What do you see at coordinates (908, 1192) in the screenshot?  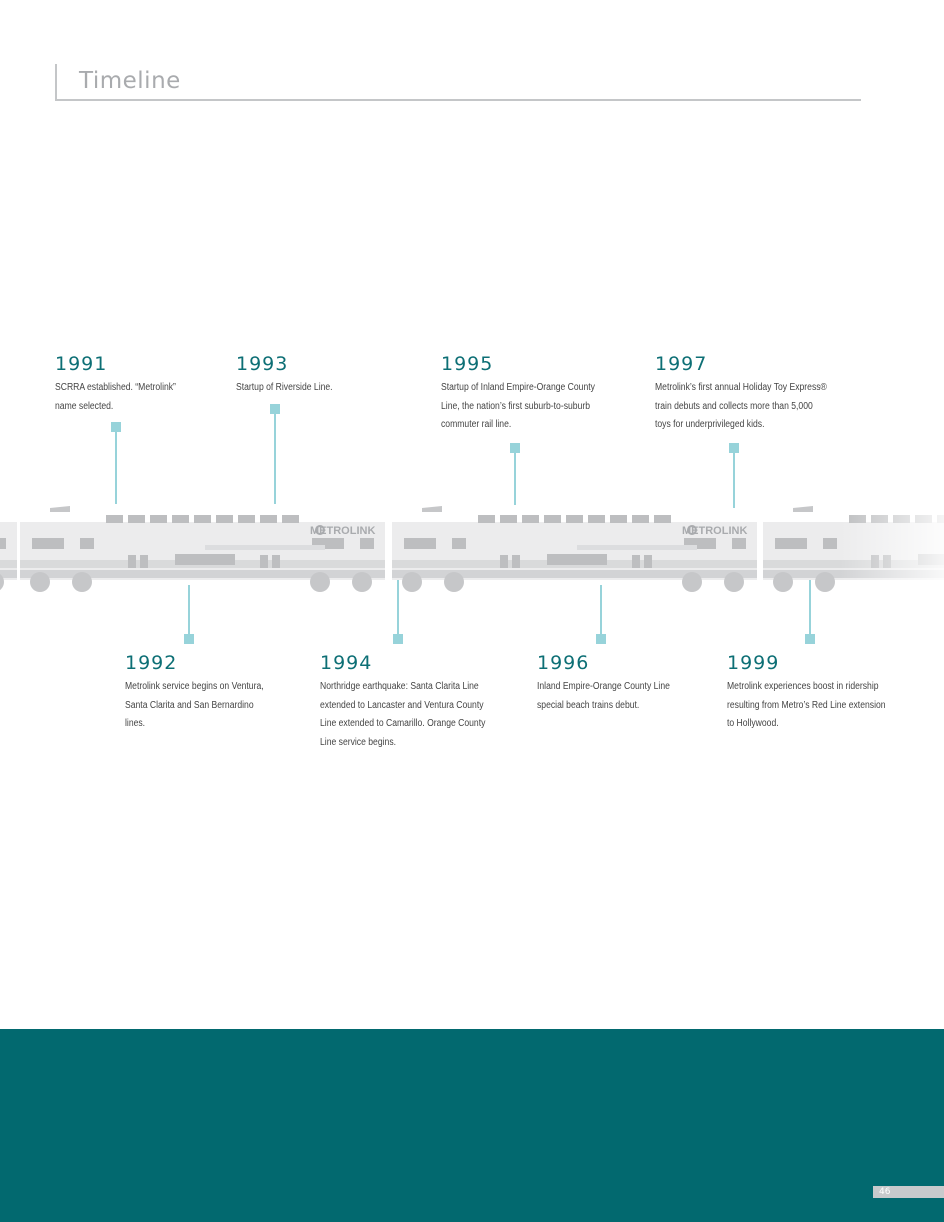 I see `page-number: 46` at bounding box center [908, 1192].